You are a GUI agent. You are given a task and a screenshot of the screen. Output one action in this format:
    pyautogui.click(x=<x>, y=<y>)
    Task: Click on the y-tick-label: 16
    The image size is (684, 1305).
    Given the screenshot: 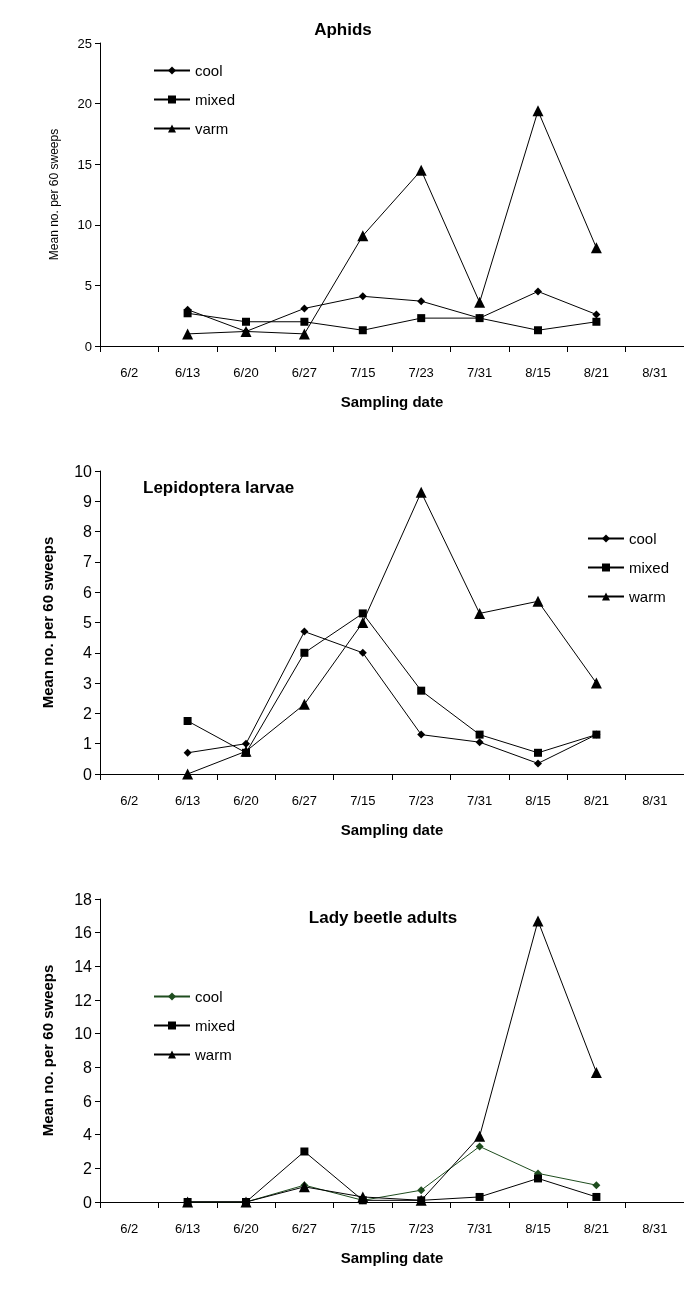 What is the action you would take?
    pyautogui.click(x=83, y=933)
    